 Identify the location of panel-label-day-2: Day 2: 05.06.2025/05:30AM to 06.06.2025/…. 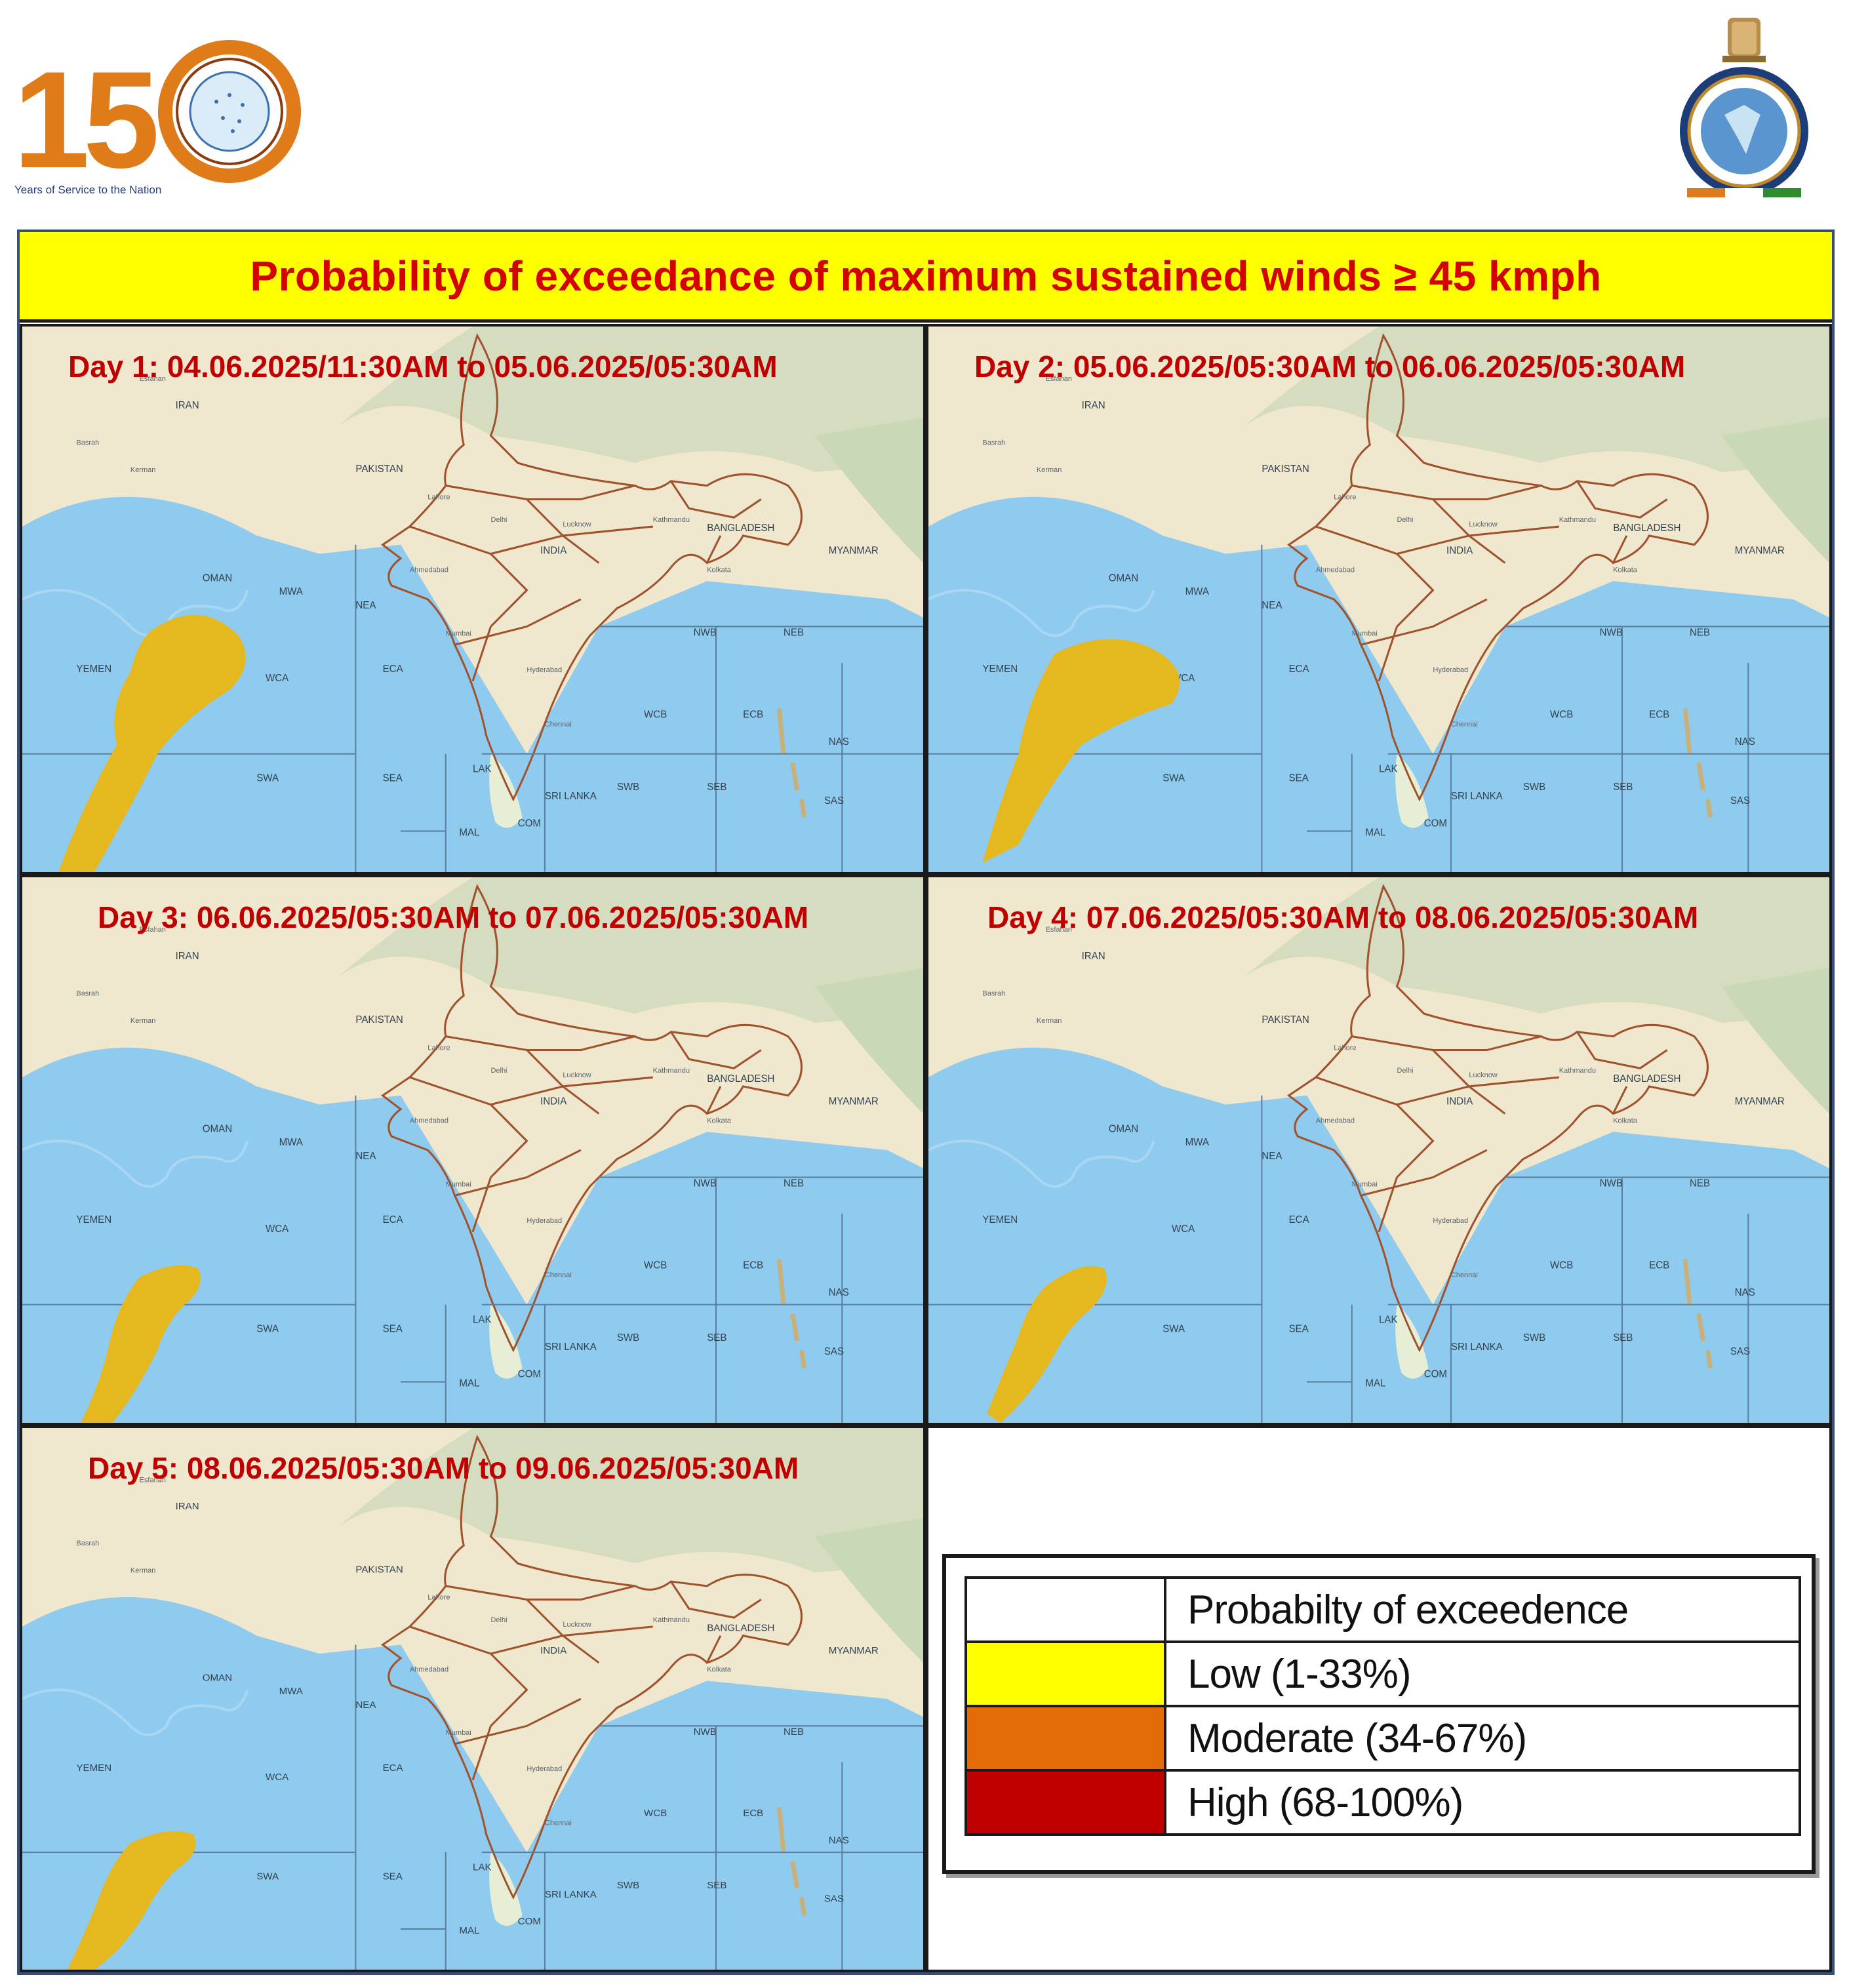
(1330, 366).